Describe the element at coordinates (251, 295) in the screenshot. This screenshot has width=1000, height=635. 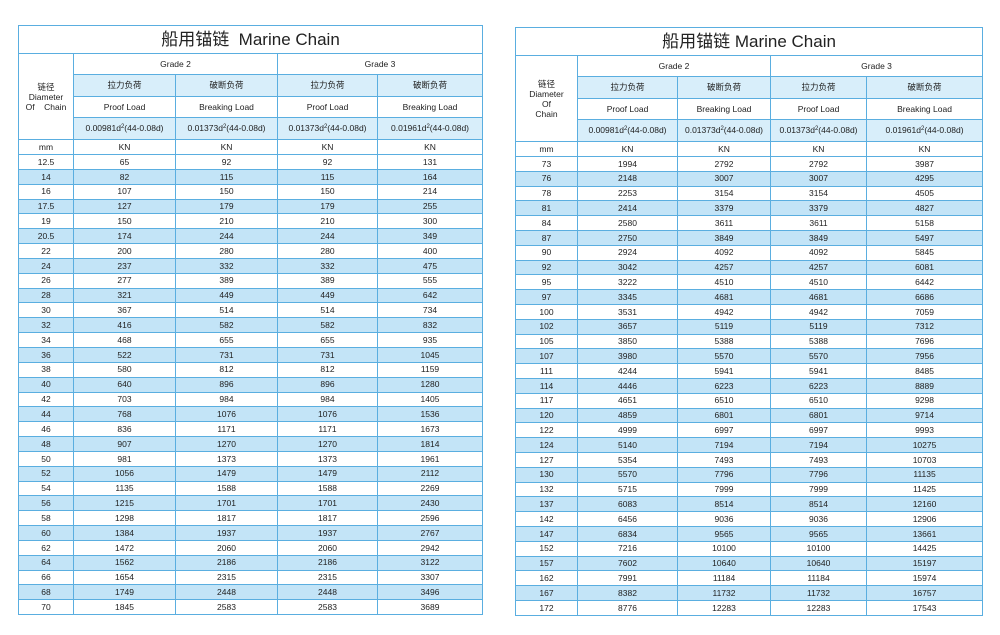
I see `table-row: 28 321 449 449 642` at that location.